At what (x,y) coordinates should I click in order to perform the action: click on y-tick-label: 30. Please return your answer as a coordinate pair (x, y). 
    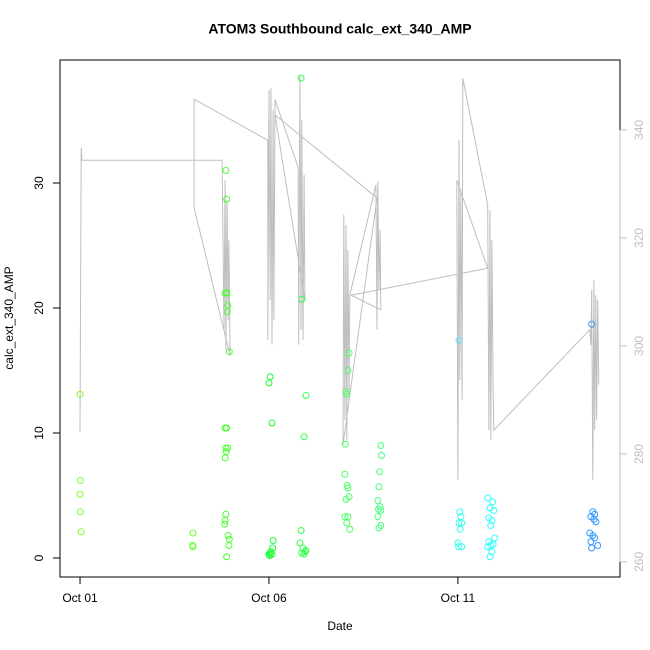
    Looking at the image, I should click on (39, 183).